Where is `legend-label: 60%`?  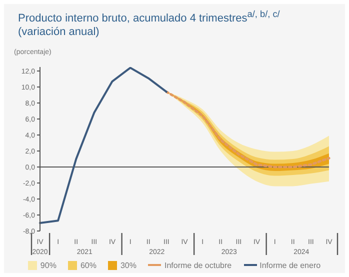 legend-label: 60% is located at coordinates (88, 265).